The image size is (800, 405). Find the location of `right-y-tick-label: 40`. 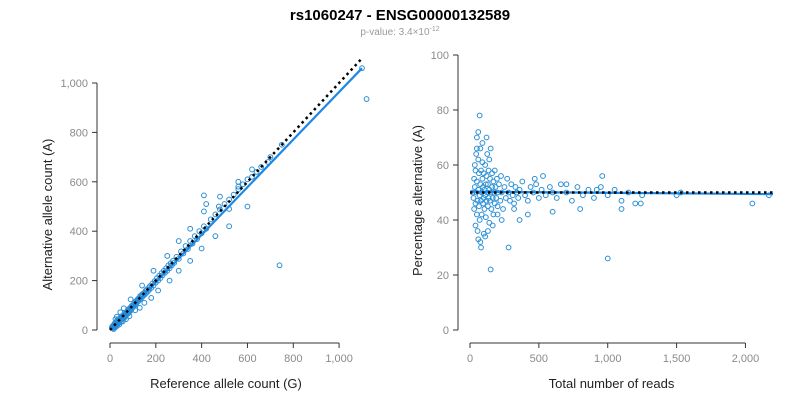

right-y-tick-label: 40 is located at coordinates (443, 221).